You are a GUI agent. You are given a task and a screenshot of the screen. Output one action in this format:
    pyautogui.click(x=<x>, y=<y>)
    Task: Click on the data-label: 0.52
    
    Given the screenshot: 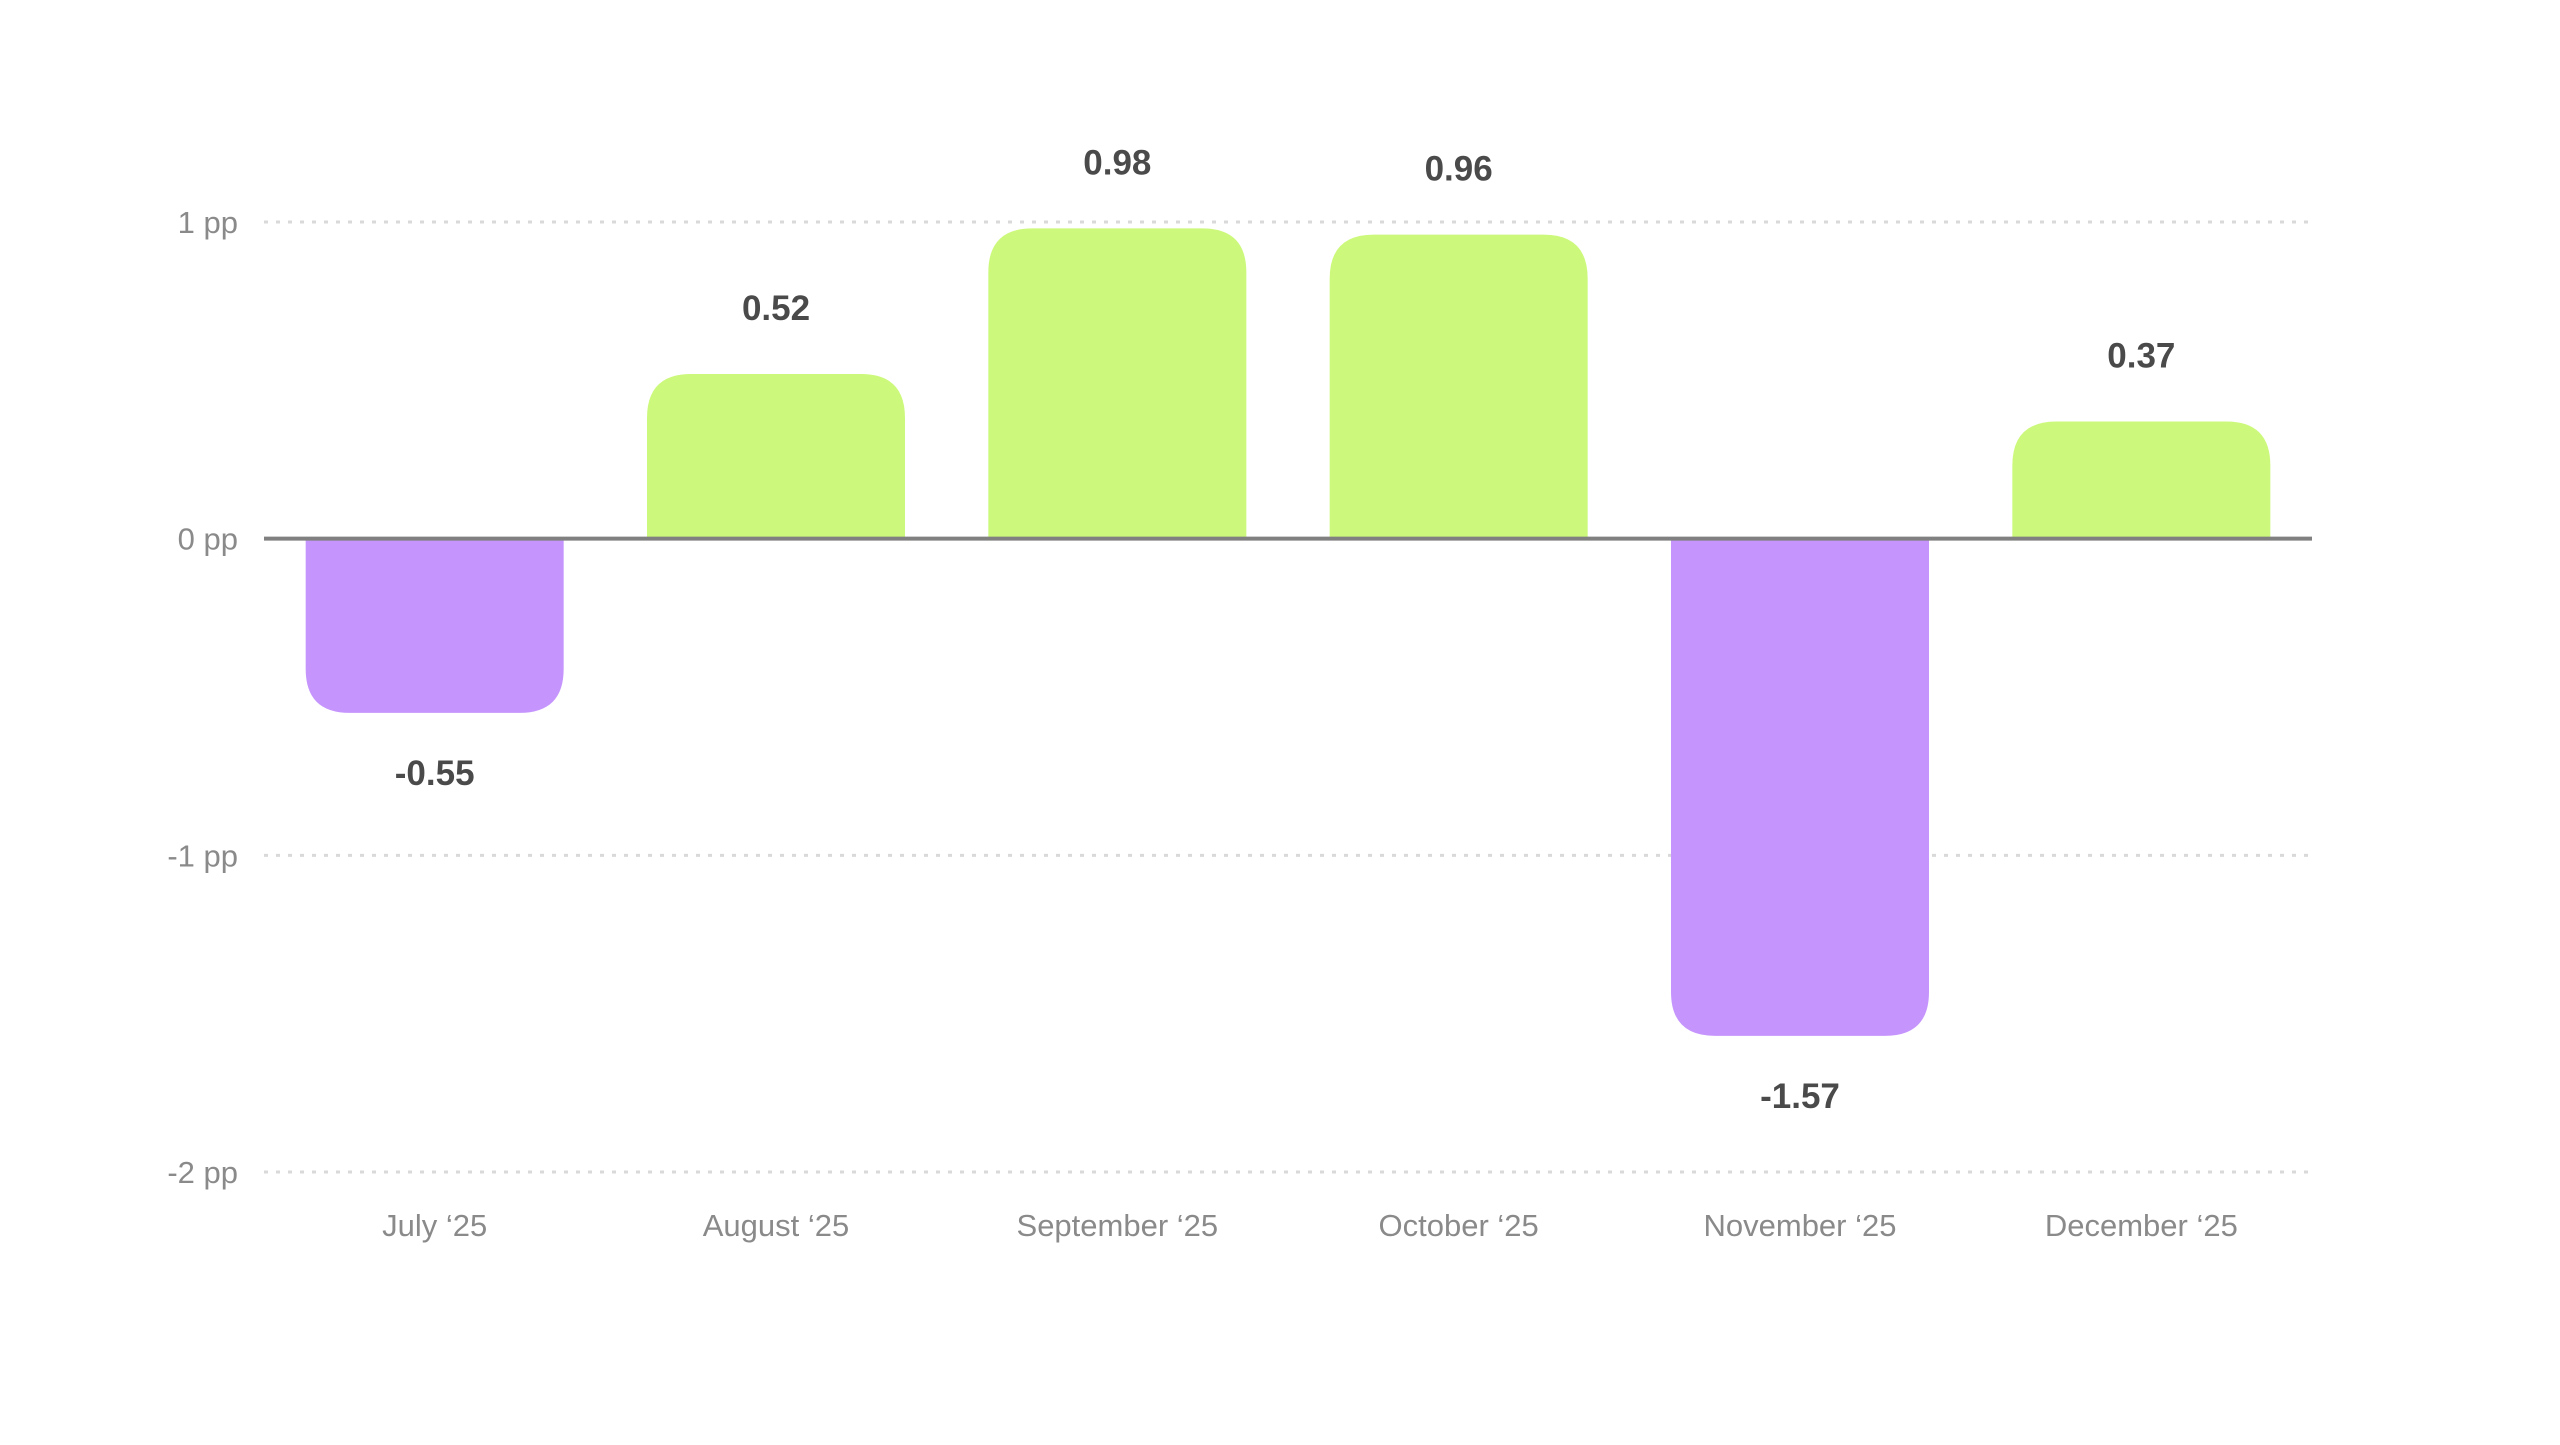 What is the action you would take?
    pyautogui.click(x=776, y=308)
    